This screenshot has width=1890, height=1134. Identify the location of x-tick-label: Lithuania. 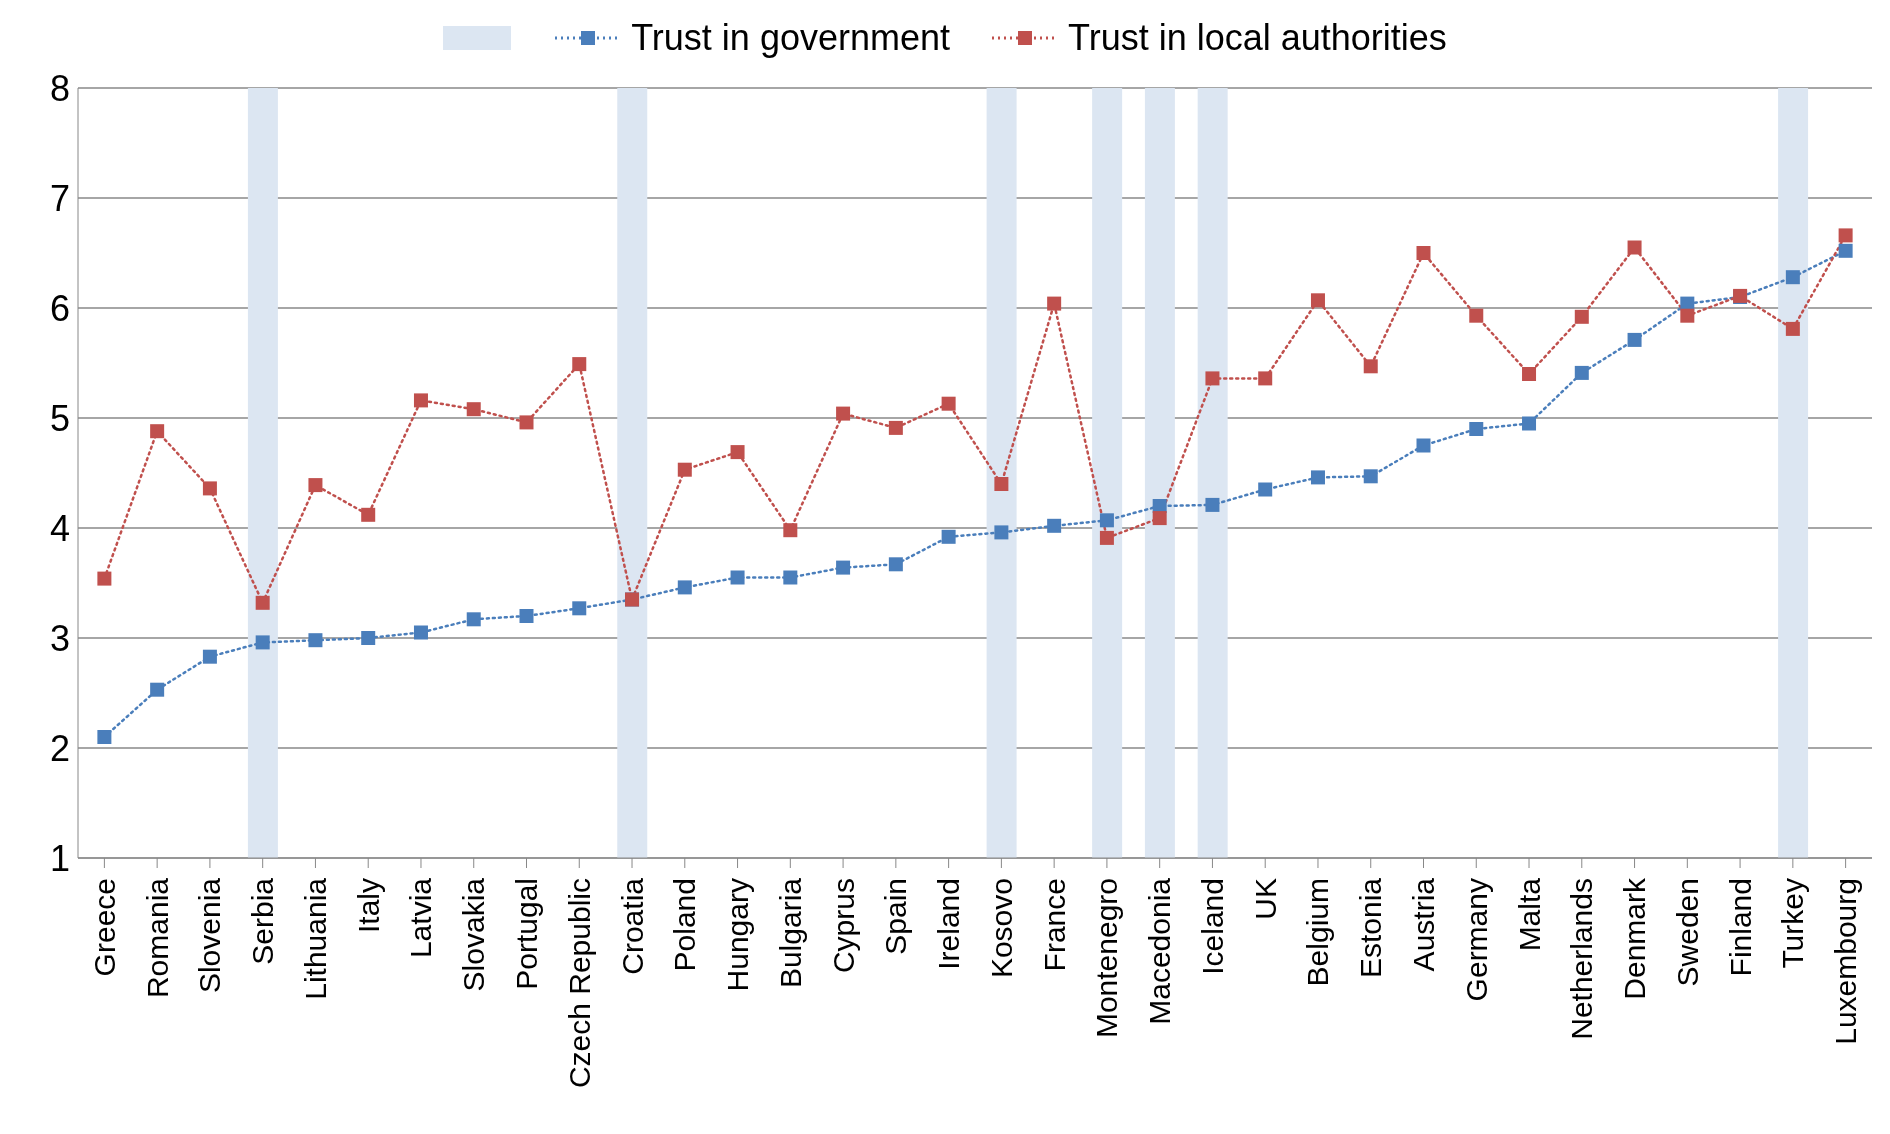
(315, 938).